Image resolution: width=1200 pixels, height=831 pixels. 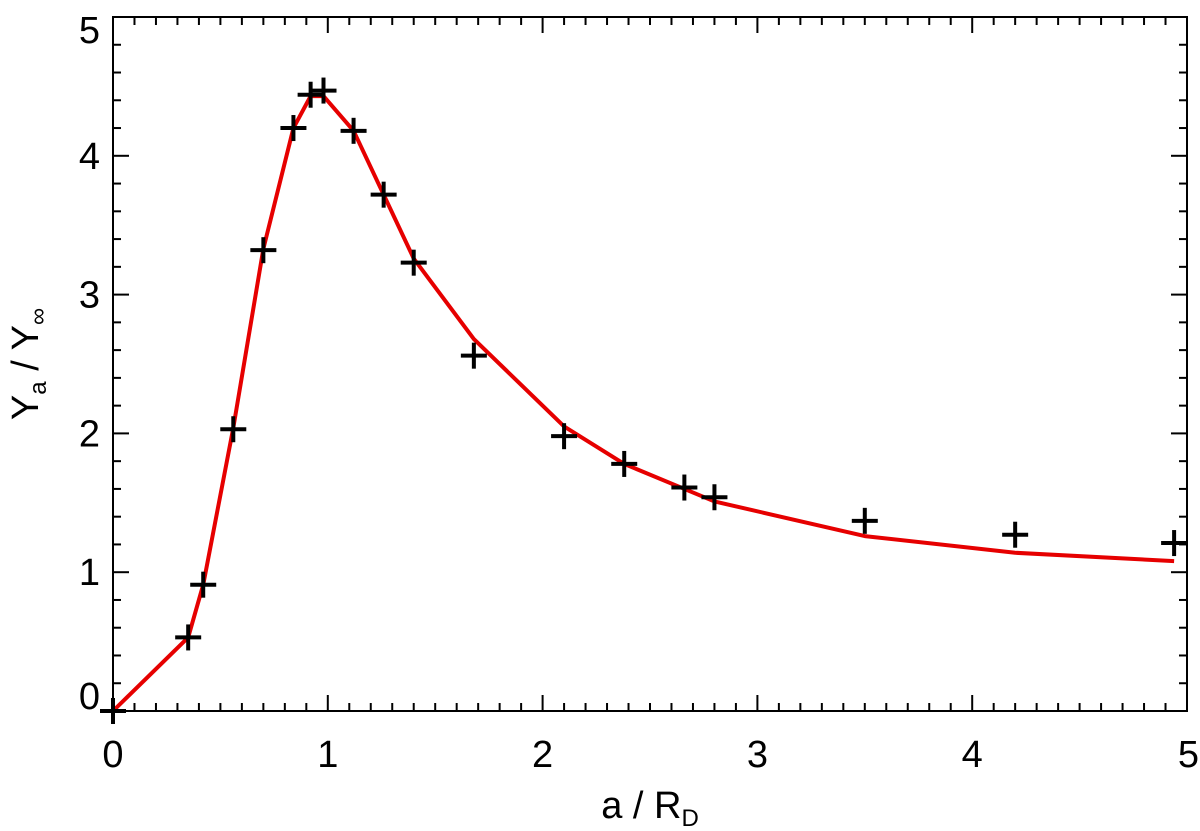 I want to click on y-tick-label: 1, so click(x=89, y=573).